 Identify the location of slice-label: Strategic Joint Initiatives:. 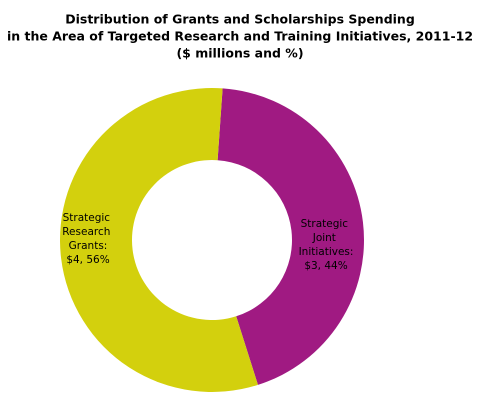
(326, 238).